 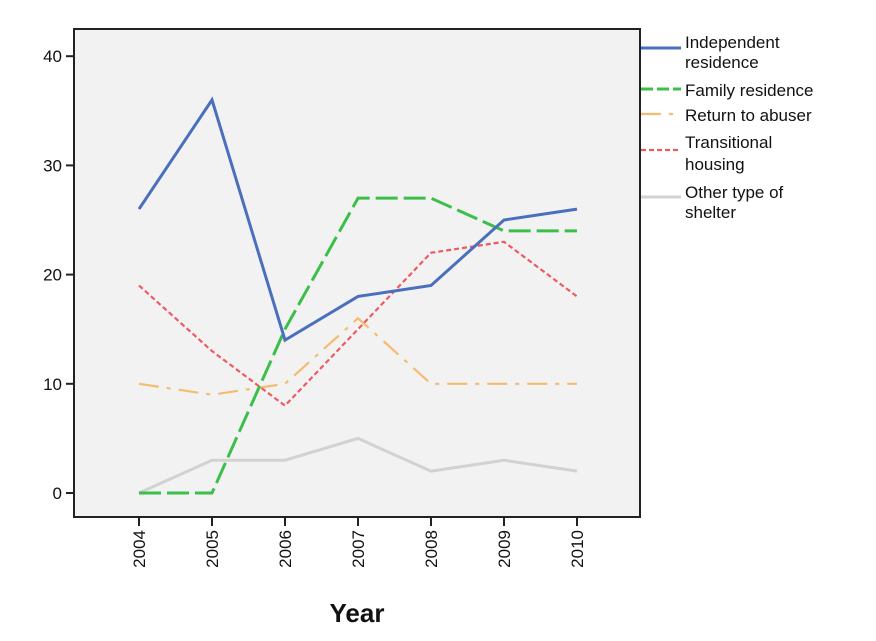 I want to click on legend-label: shelter, so click(x=710, y=212).